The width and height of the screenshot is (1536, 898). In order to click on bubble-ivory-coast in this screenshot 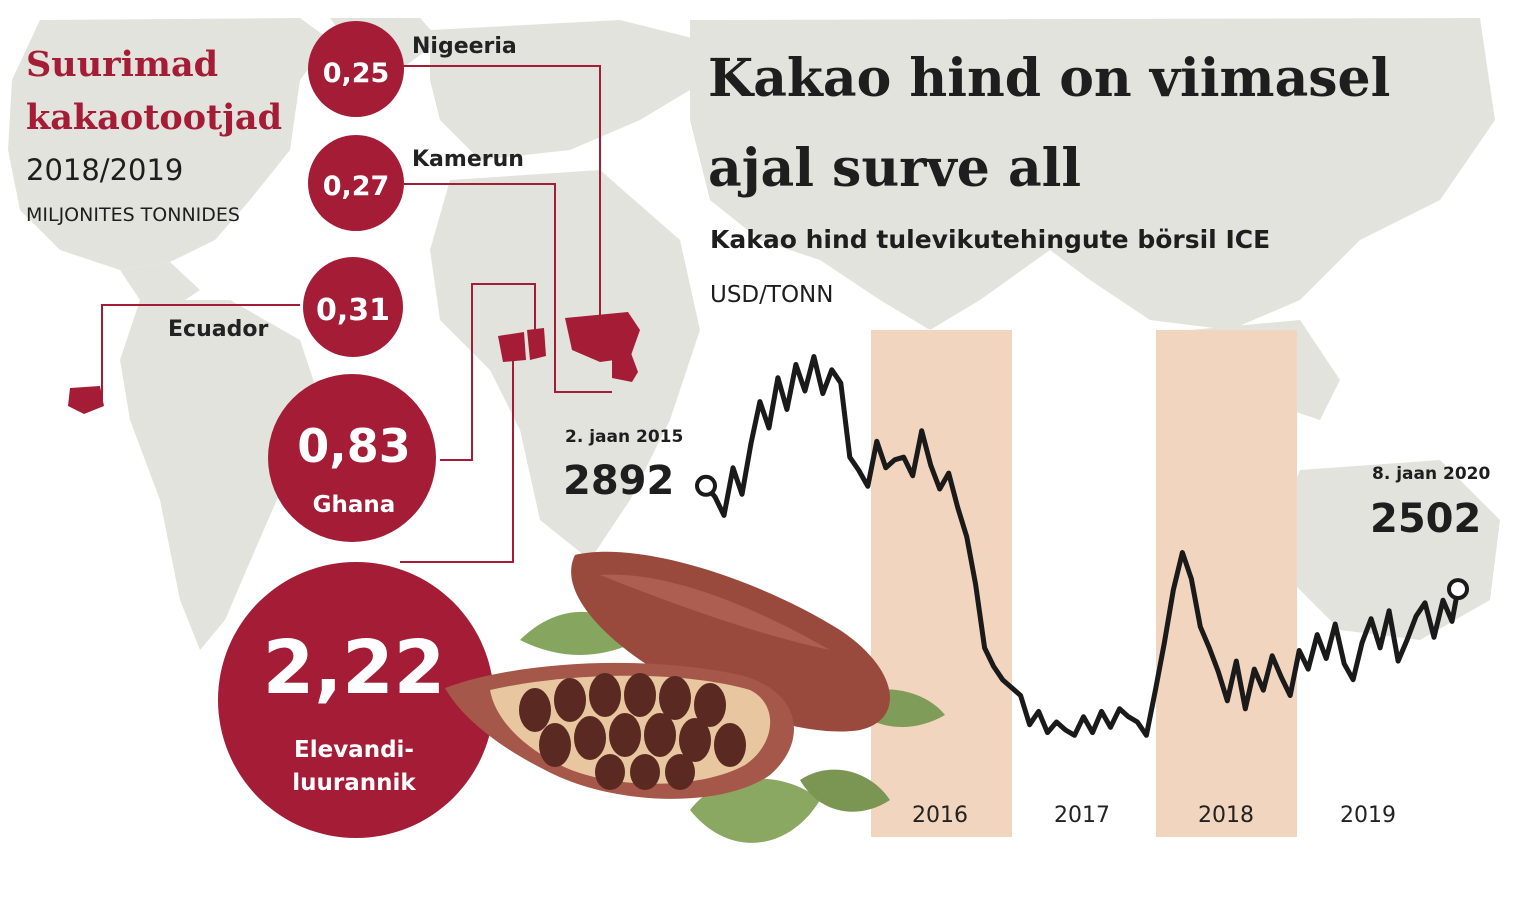, I will do `click(356, 700)`.